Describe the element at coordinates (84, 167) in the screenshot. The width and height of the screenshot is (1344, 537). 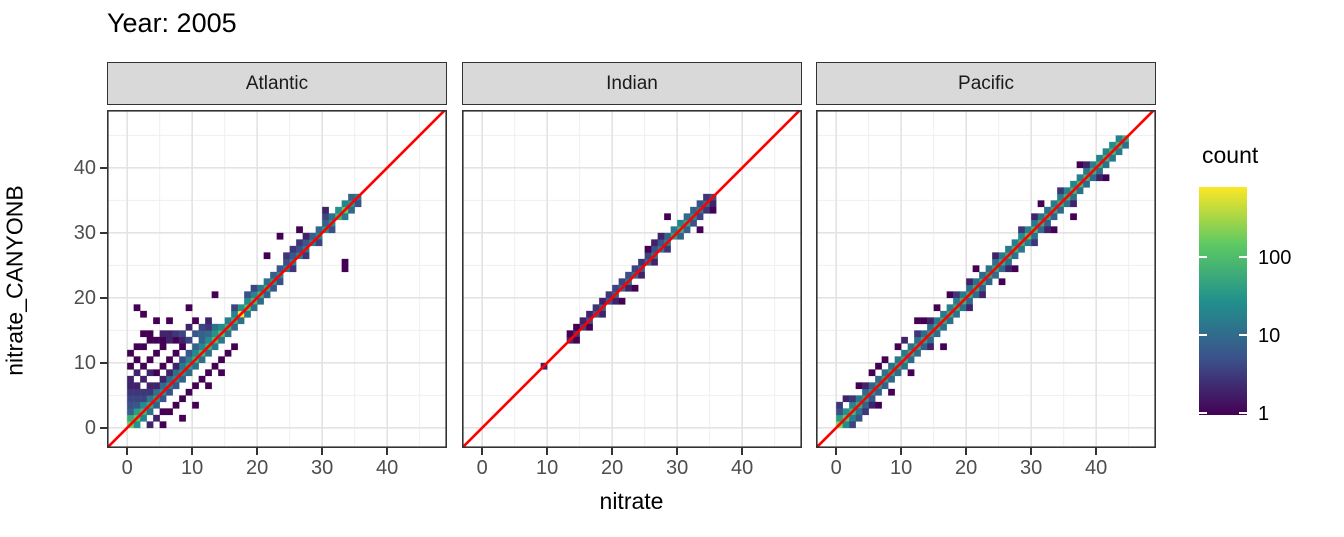
I see `y-tick-label: 40` at that location.